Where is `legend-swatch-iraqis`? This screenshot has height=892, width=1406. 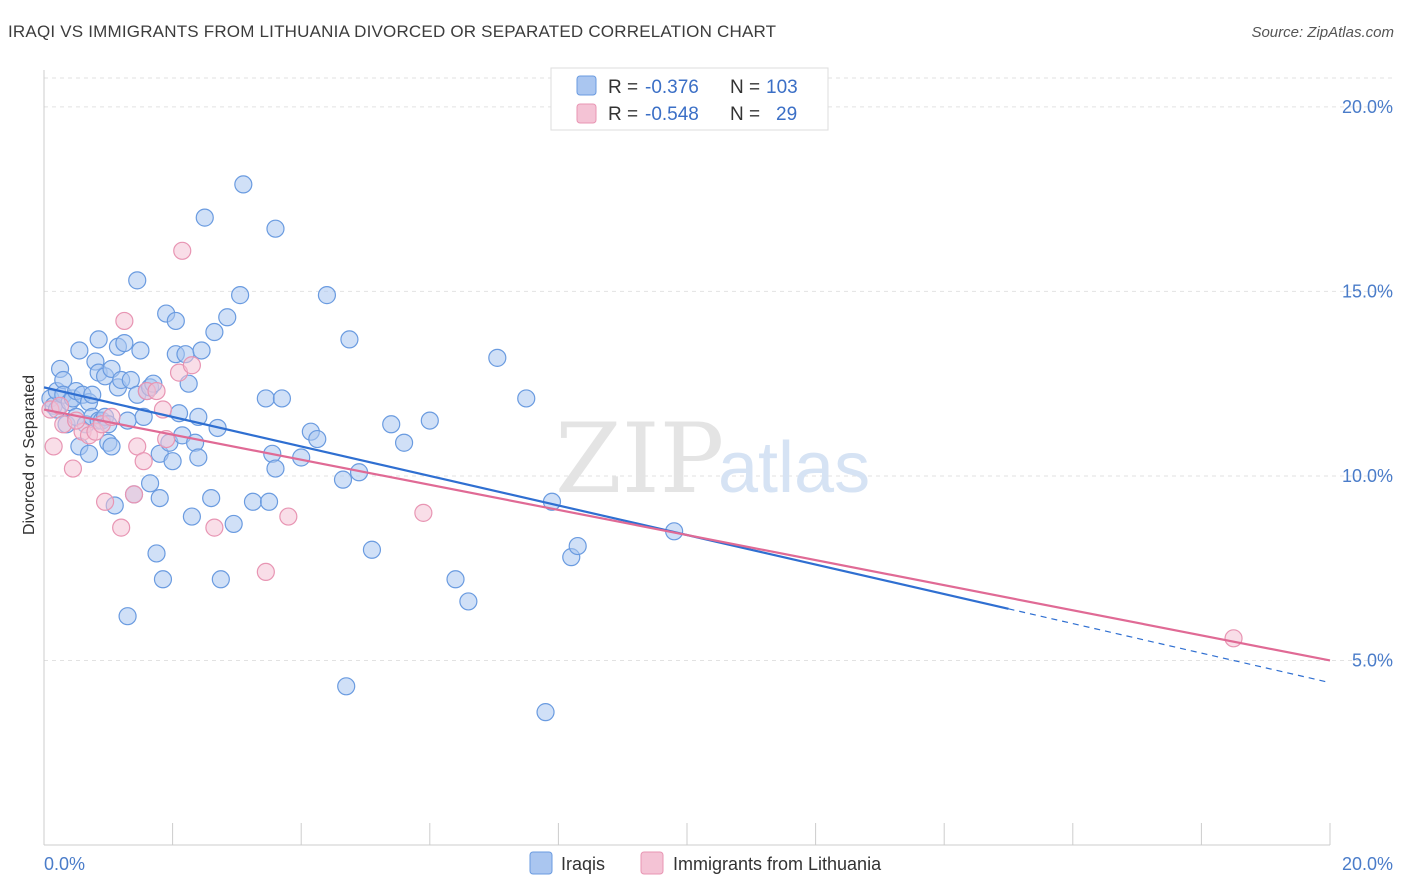 legend-swatch-iraqis is located at coordinates (541, 863).